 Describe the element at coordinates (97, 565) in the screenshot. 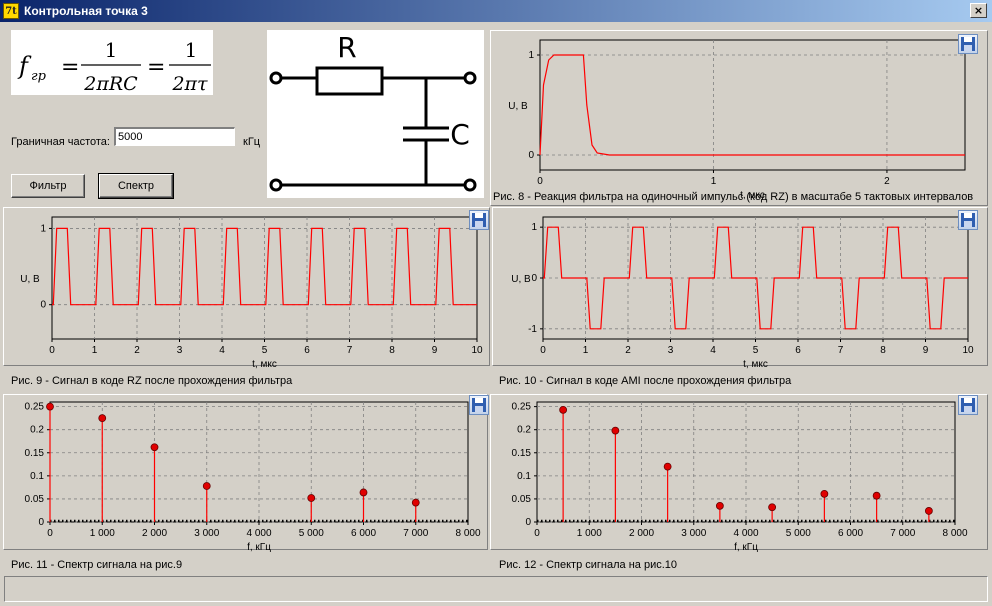

I see `fig11-caption: Рис. 11 - Спектр сигнала на рис.9` at that location.